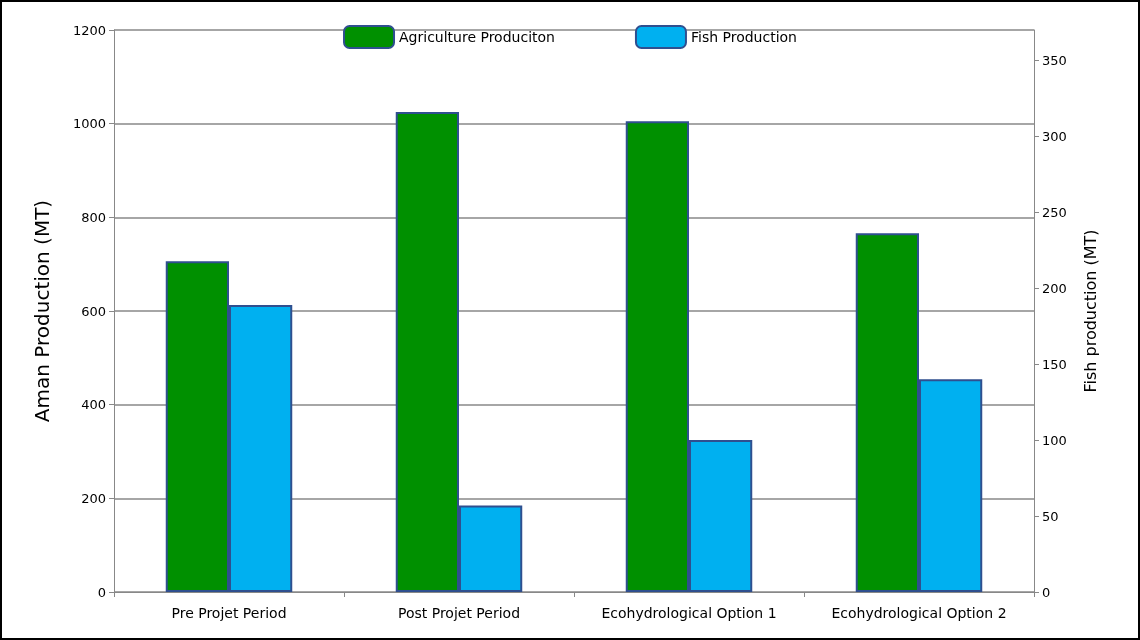  I want to click on x-tick-label: Ecohydrological Option 2, so click(919, 613).